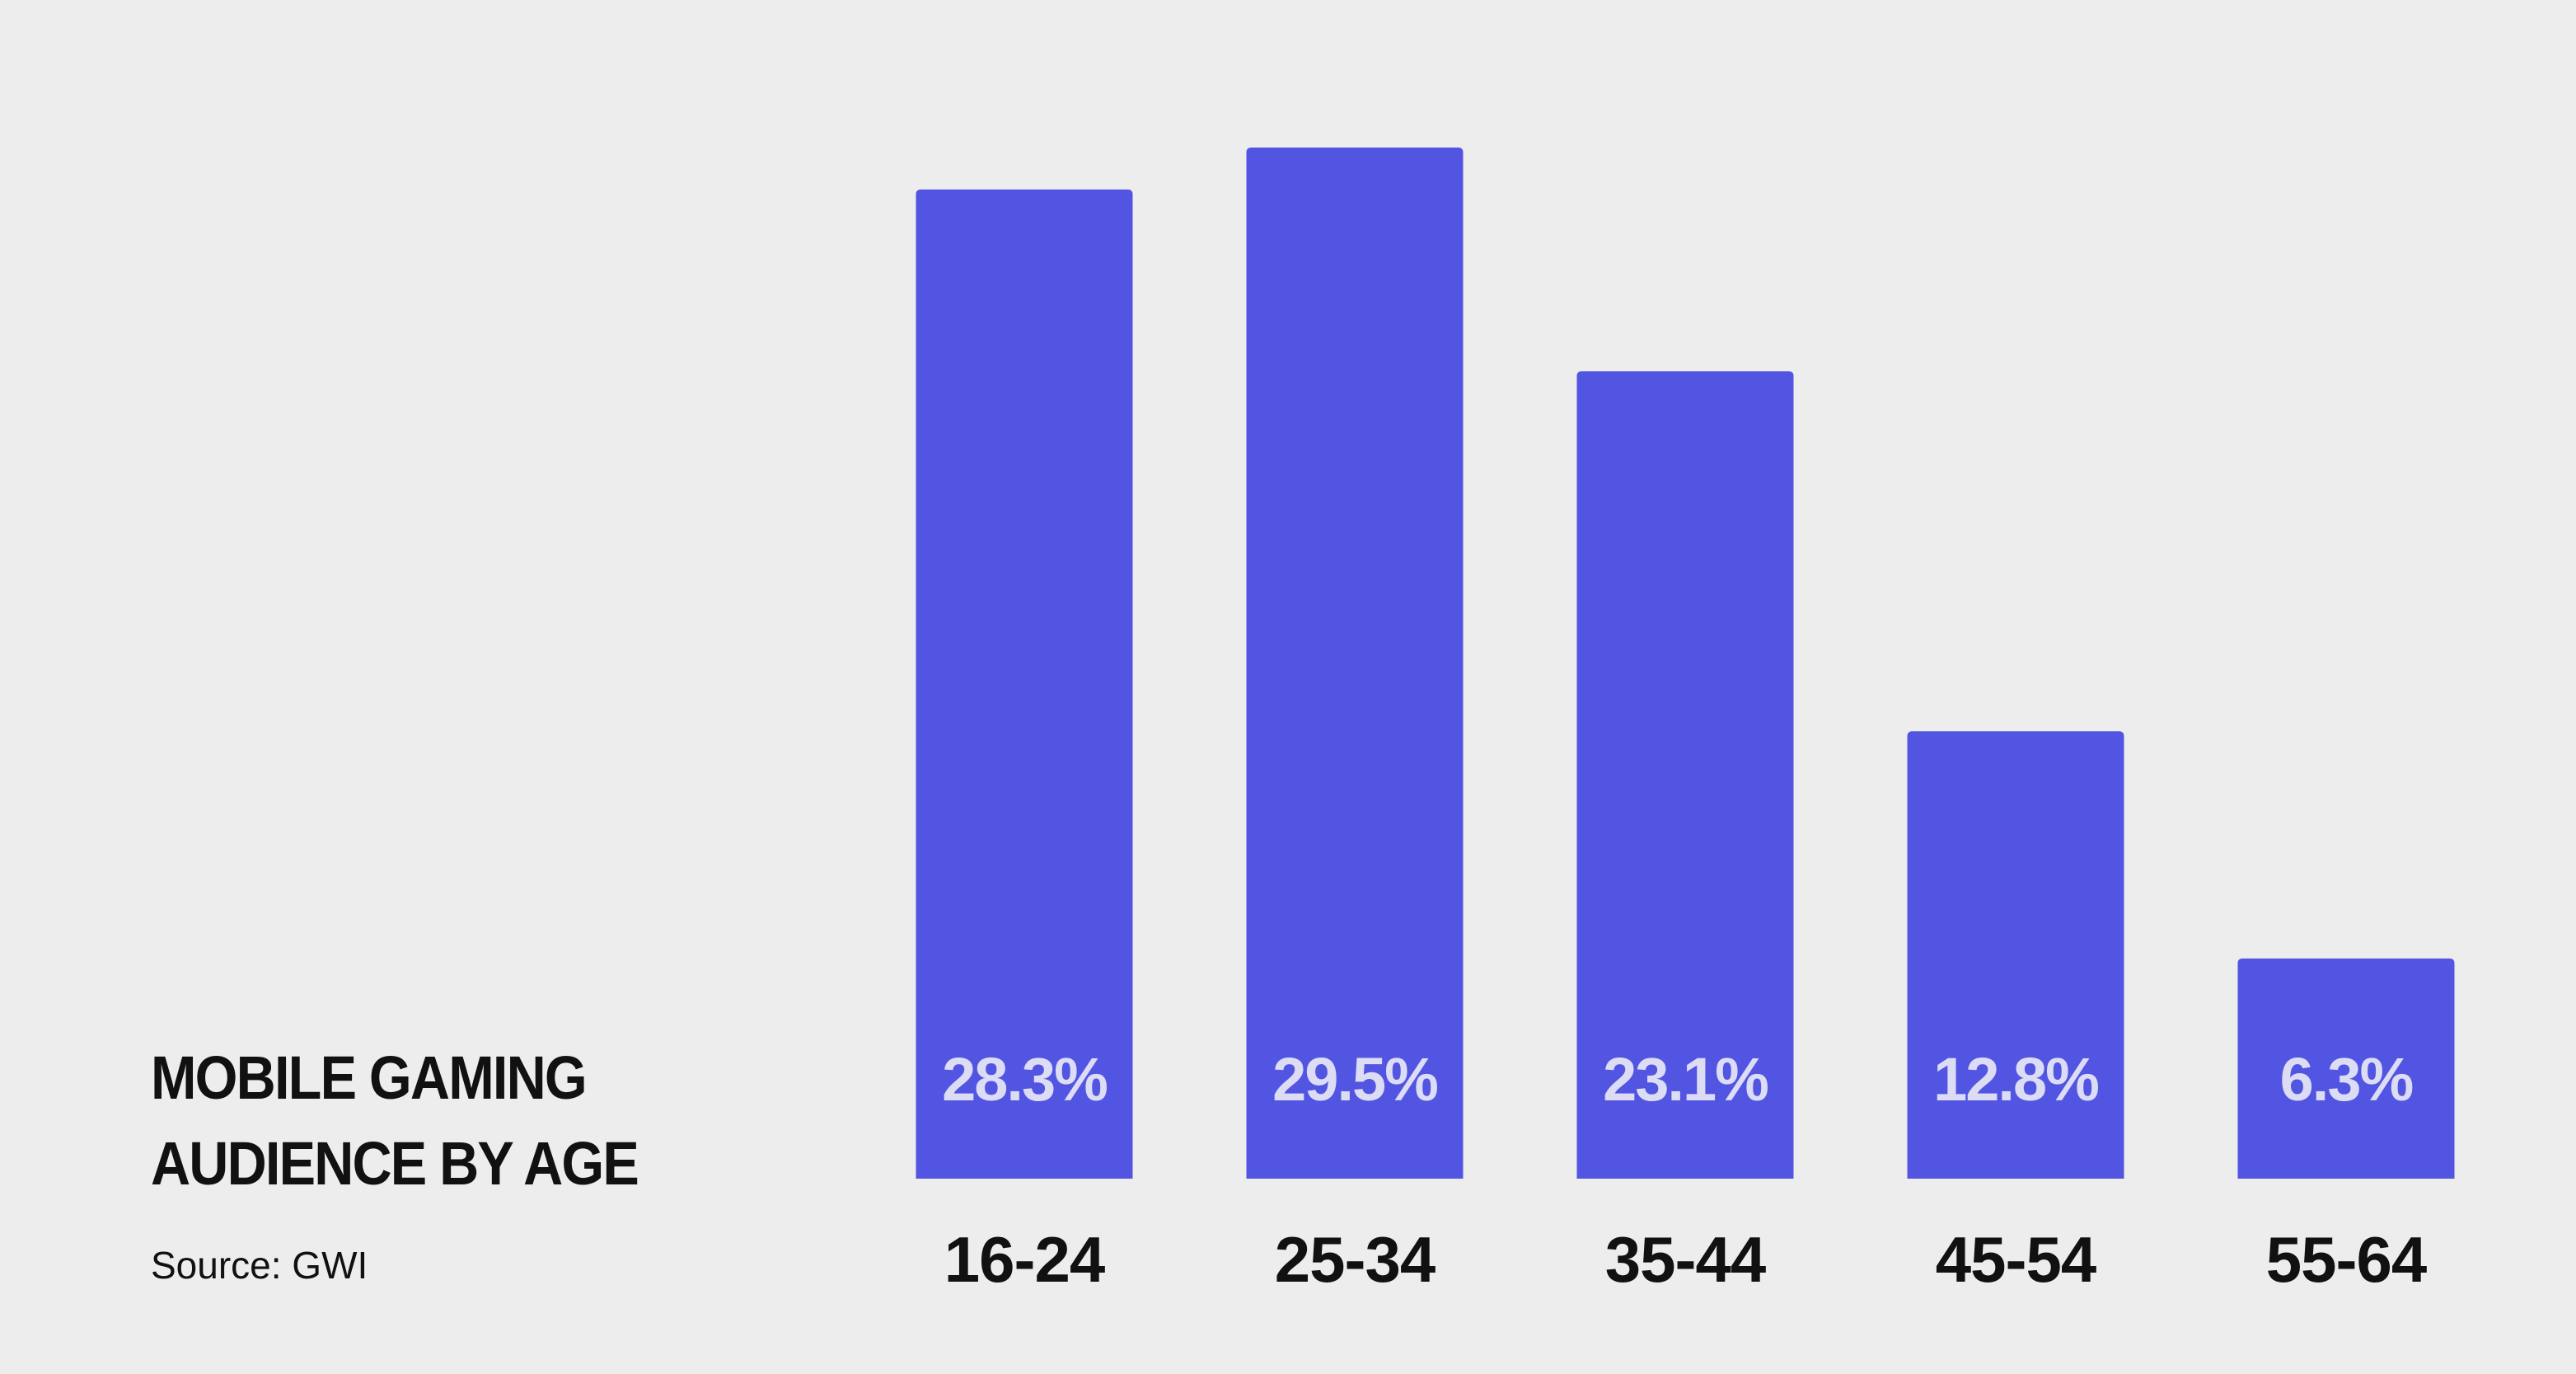  I want to click on source-note: Source: GWI, so click(259, 1265).